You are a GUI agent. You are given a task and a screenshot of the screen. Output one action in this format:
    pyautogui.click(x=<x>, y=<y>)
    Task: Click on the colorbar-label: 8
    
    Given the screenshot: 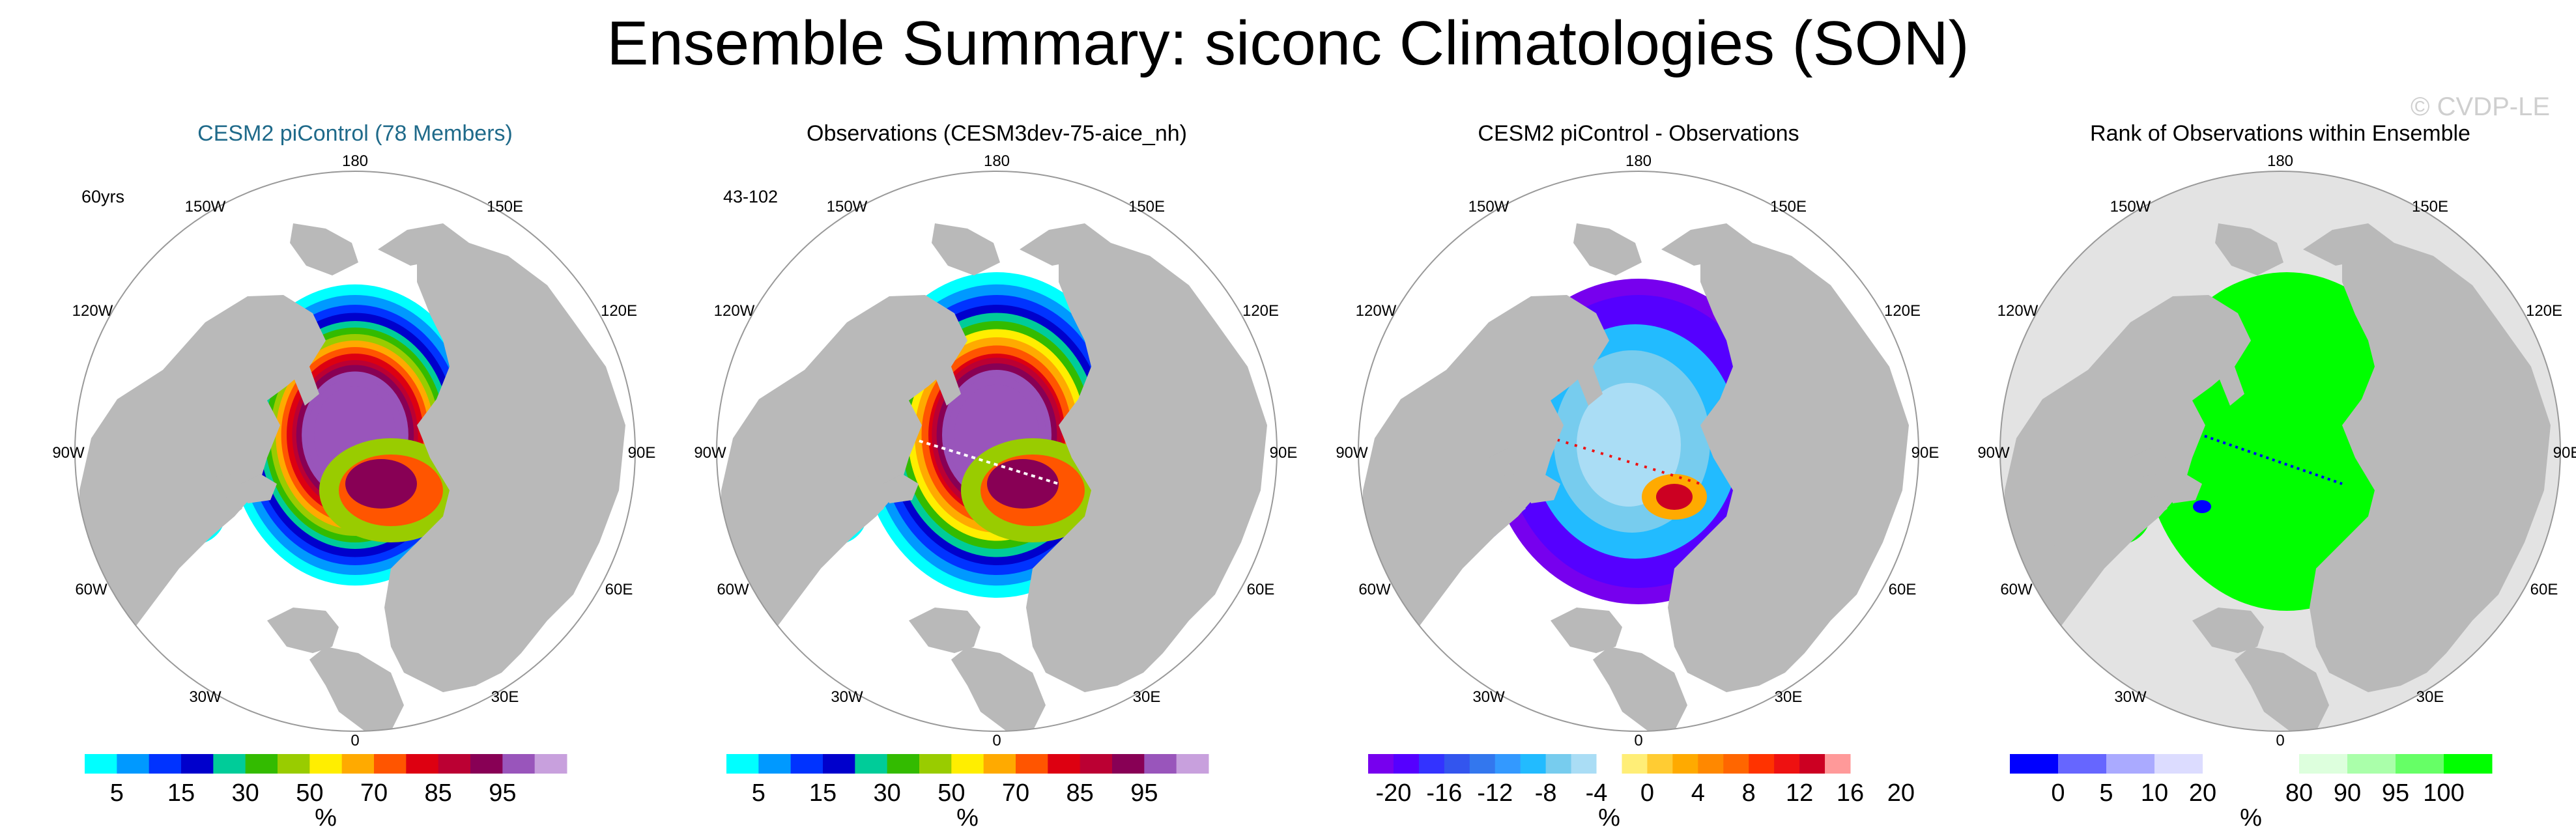 What is the action you would take?
    pyautogui.click(x=1749, y=793)
    